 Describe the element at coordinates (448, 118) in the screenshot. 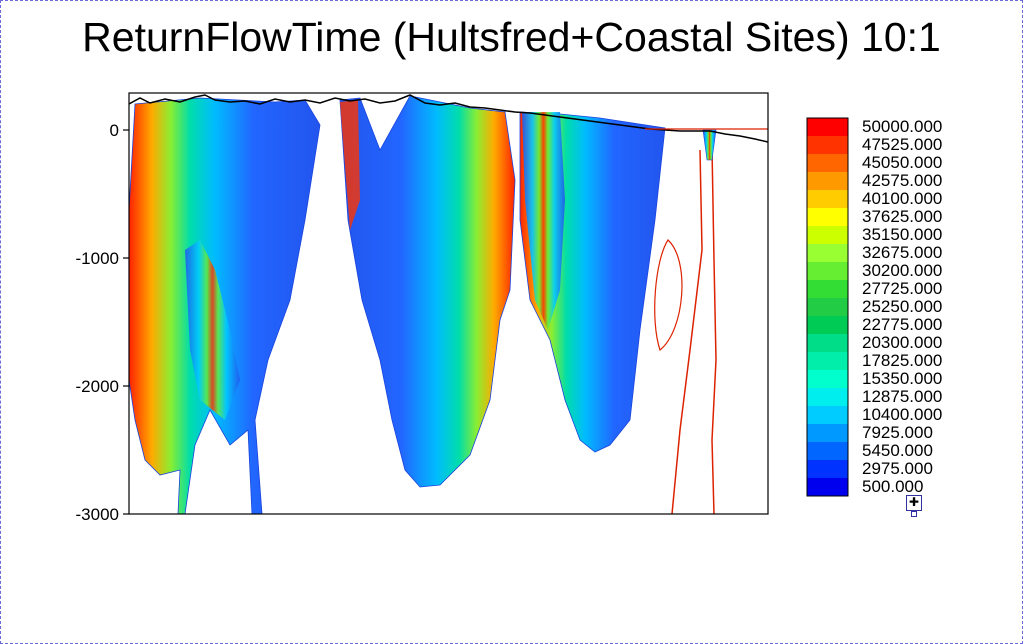

I see `topography-line` at that location.